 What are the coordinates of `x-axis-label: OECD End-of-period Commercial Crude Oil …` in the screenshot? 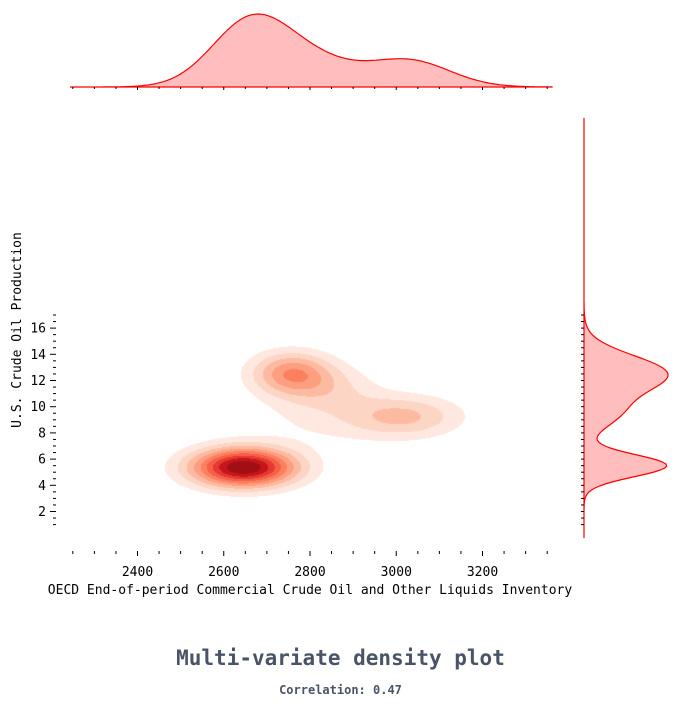 It's located at (310, 590).